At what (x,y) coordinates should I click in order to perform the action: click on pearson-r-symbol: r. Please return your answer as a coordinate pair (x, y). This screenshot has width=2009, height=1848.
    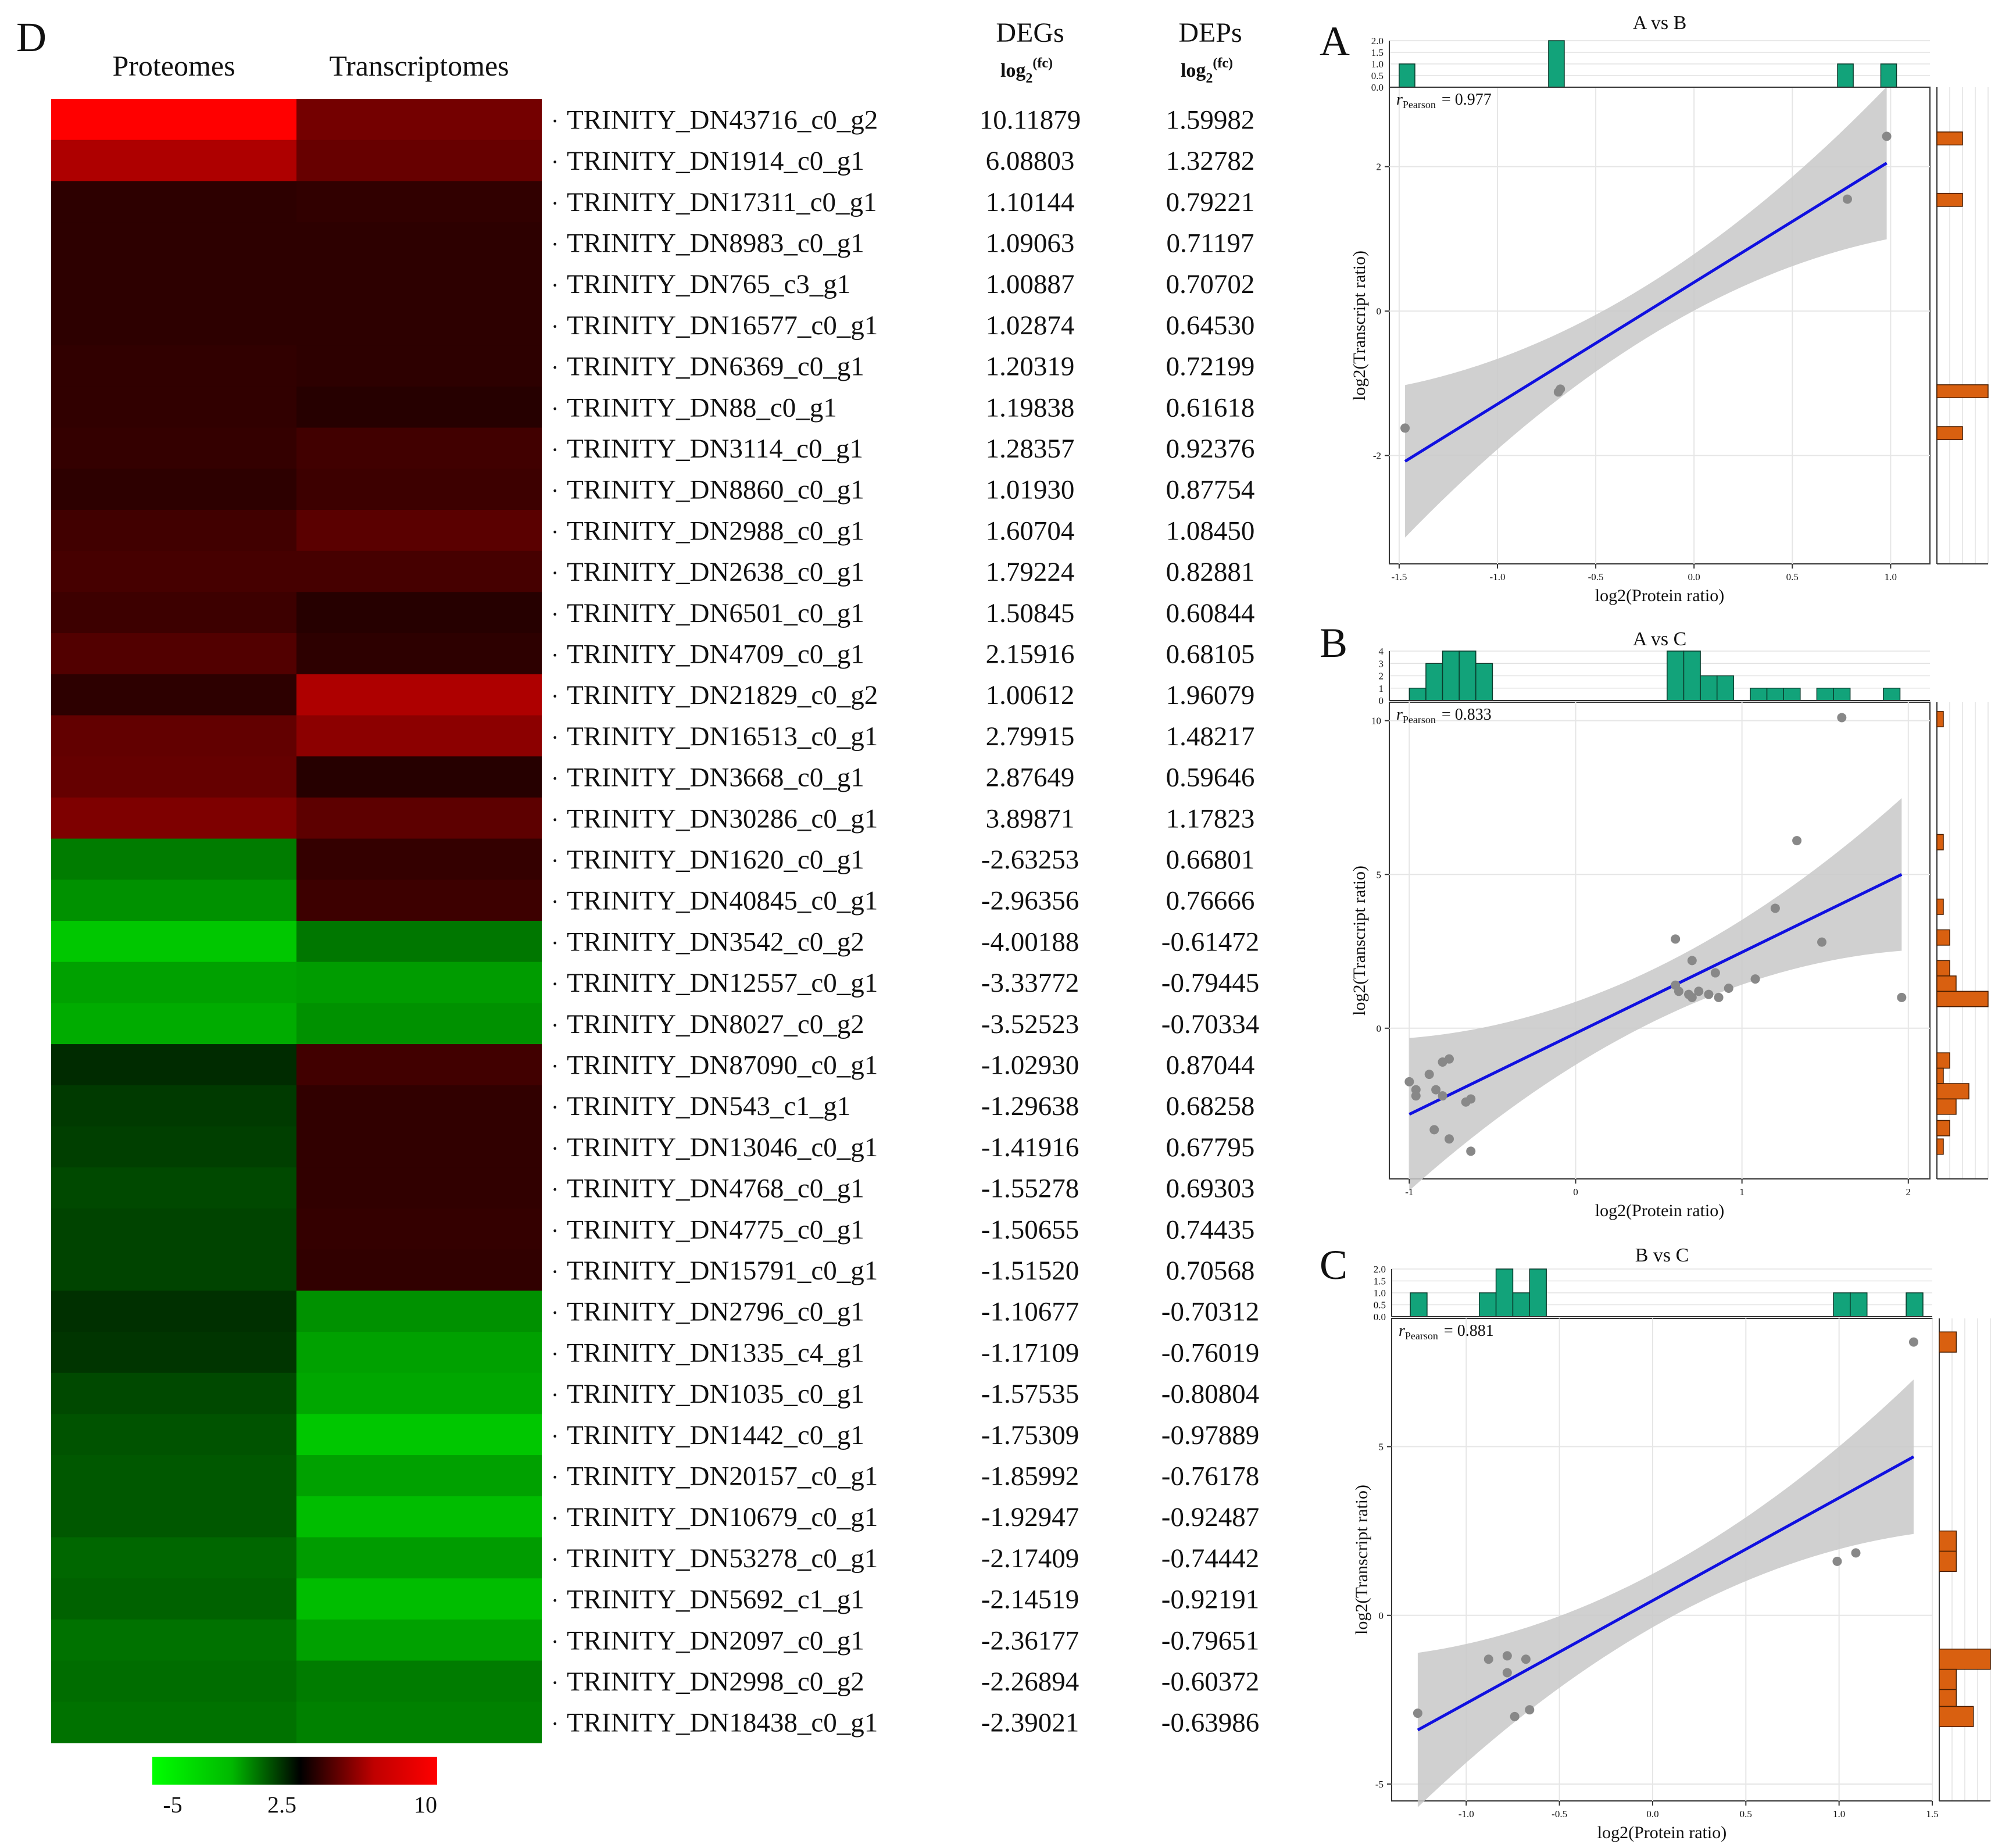
    Looking at the image, I should click on (1399, 100).